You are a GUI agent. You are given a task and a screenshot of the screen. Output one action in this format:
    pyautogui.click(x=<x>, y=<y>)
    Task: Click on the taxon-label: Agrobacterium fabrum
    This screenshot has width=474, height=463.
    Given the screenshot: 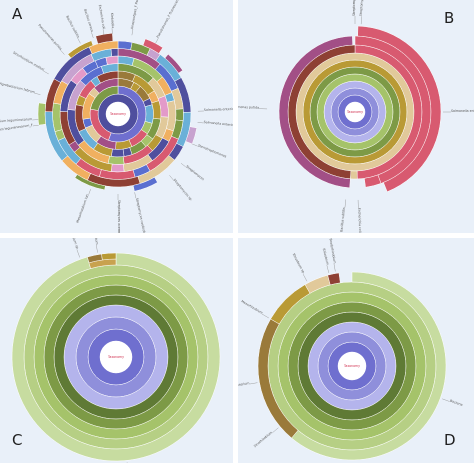 What is the action you would take?
    pyautogui.click(x=17, y=88)
    